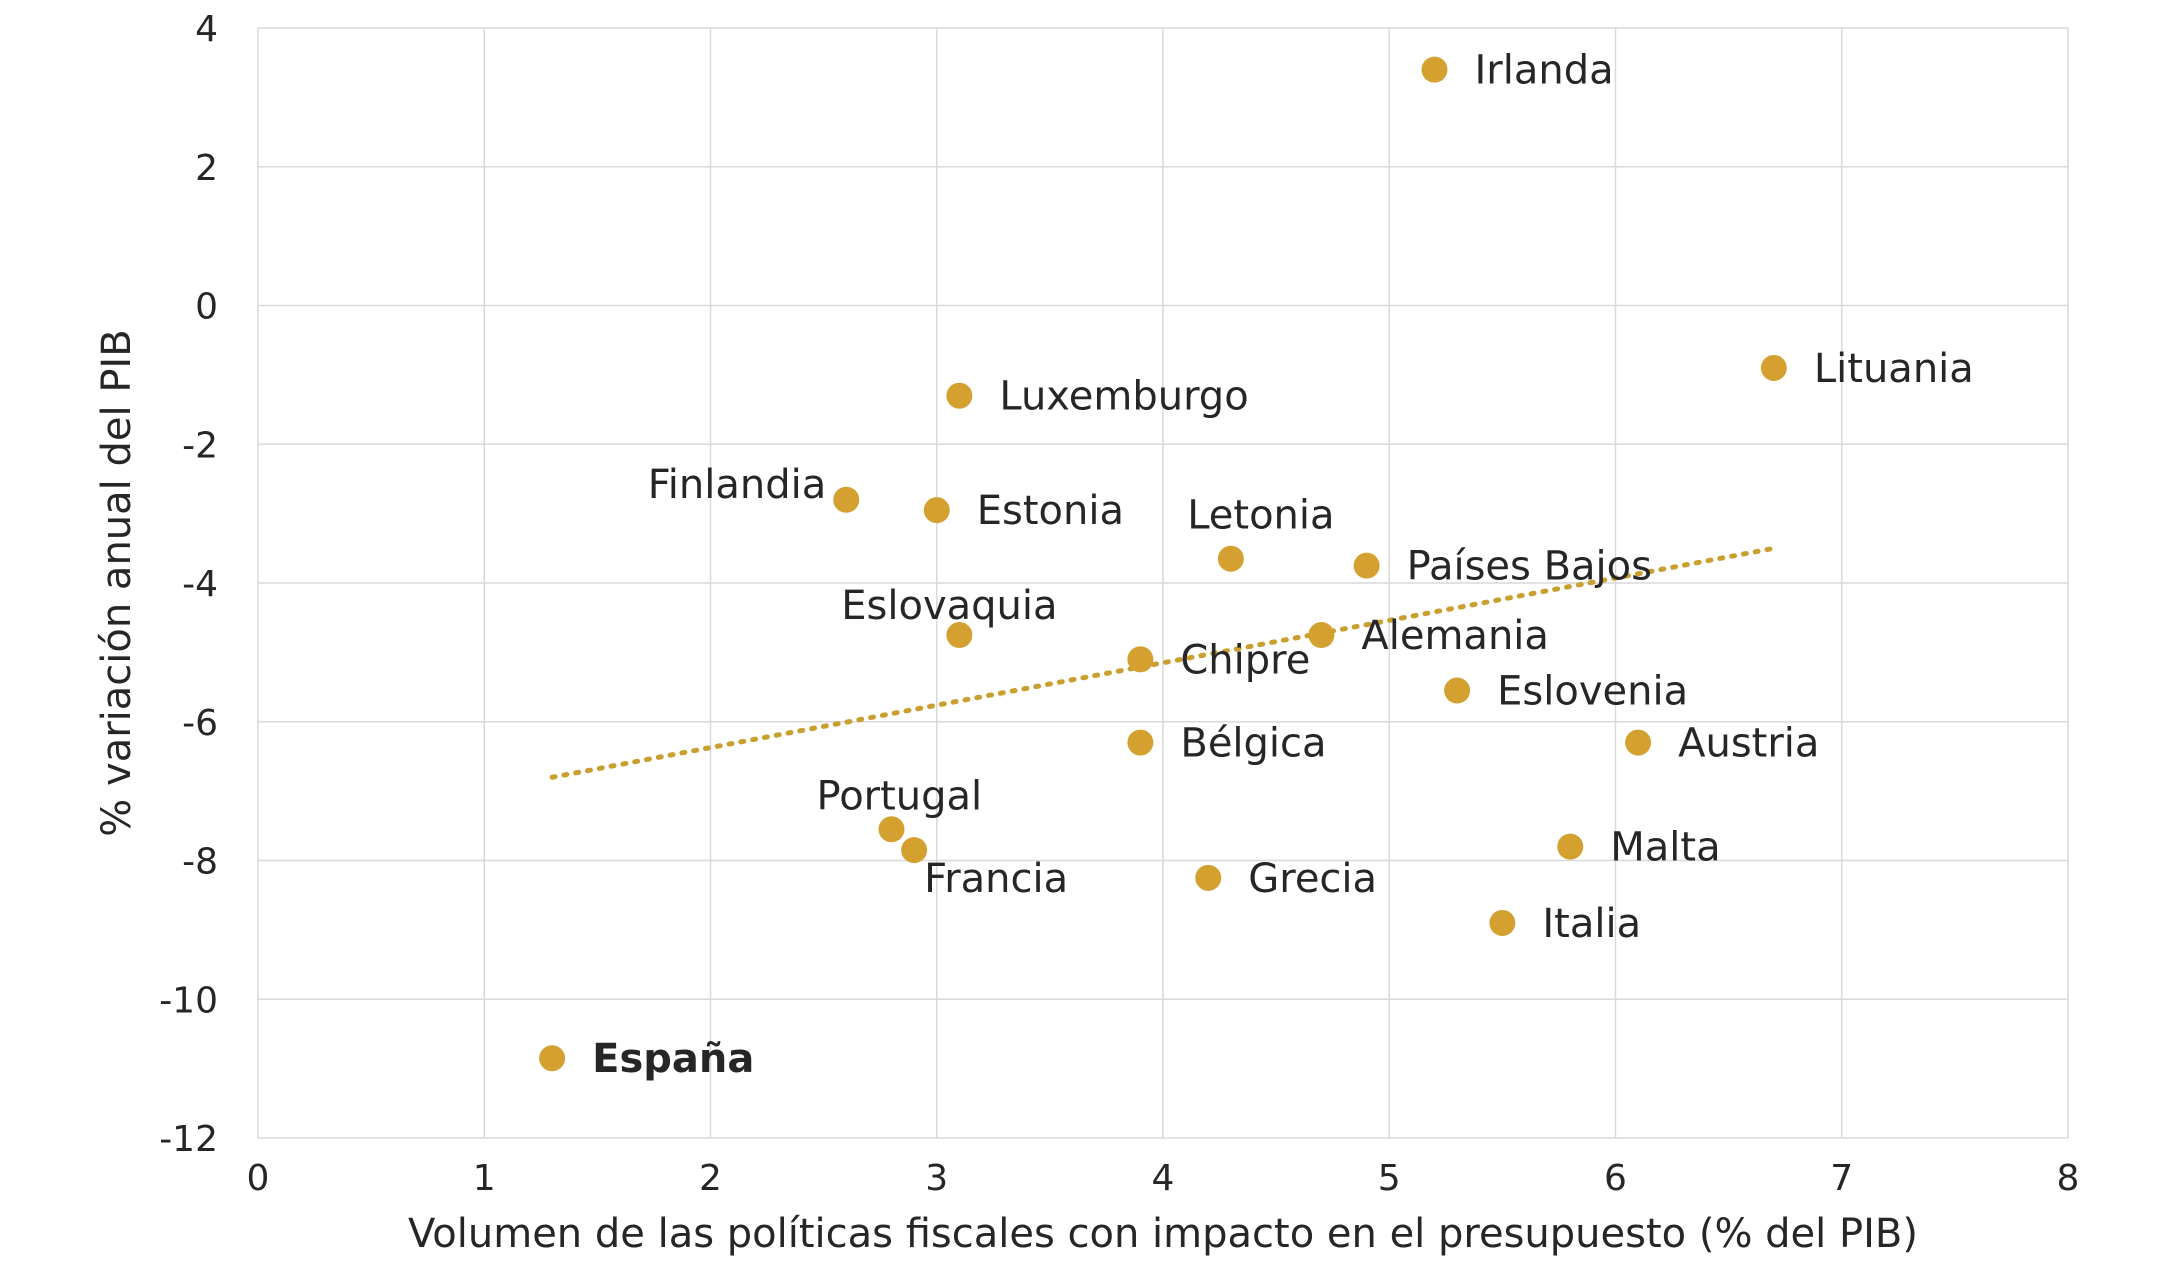  Describe the element at coordinates (1665, 848) in the screenshot. I see `data-point-label: Malta` at that location.